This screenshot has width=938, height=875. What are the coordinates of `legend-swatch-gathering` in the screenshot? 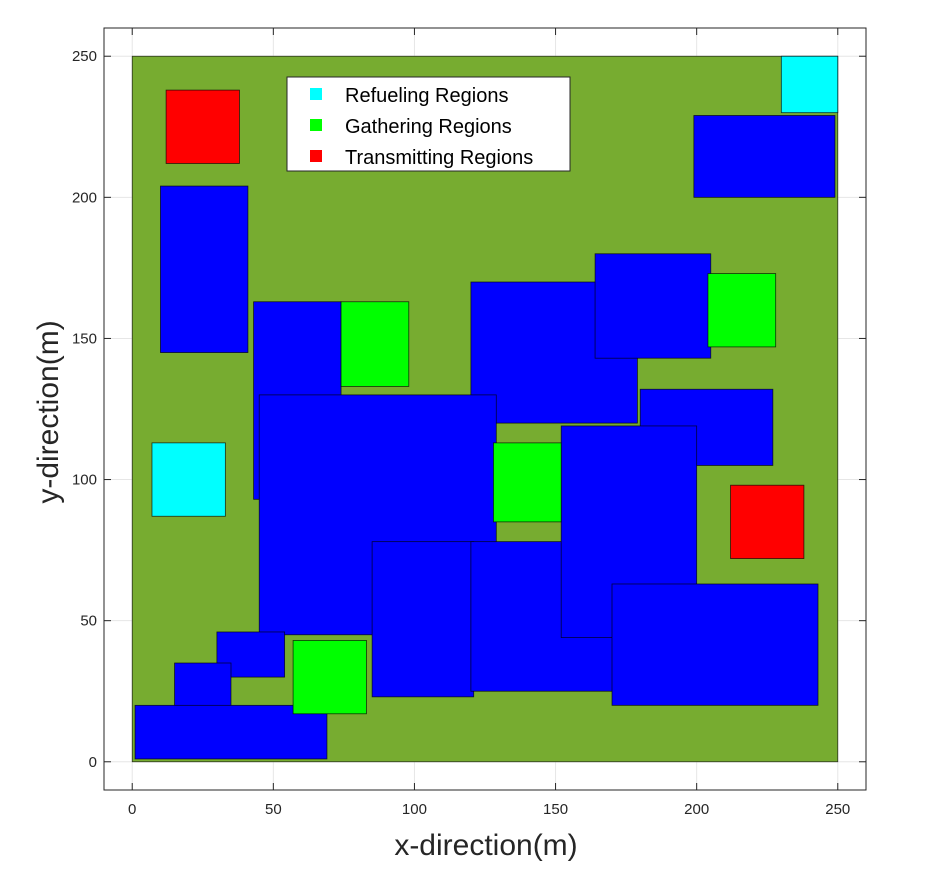 It's located at (316, 125).